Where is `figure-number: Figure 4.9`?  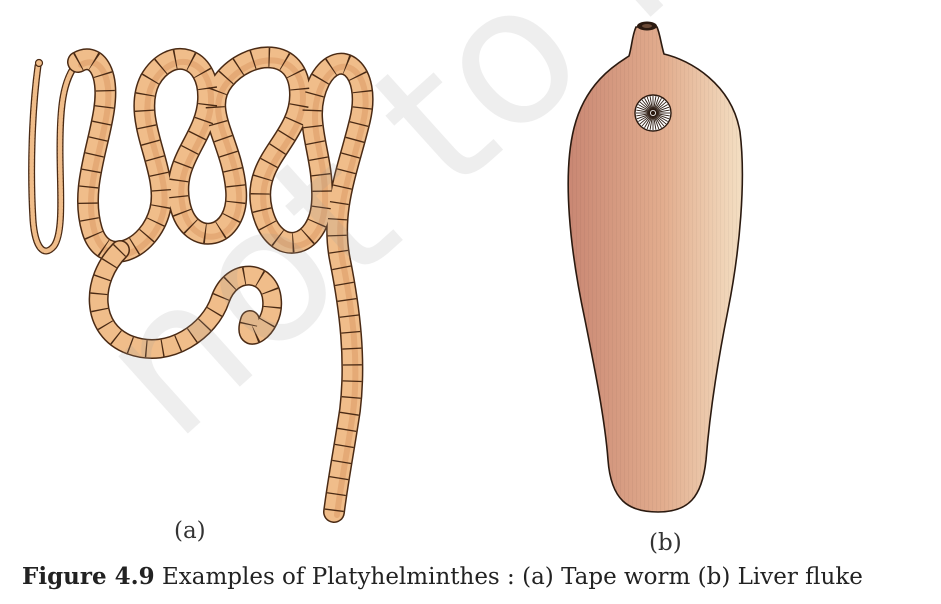
figure-number: Figure 4.9 is located at coordinates (88, 576).